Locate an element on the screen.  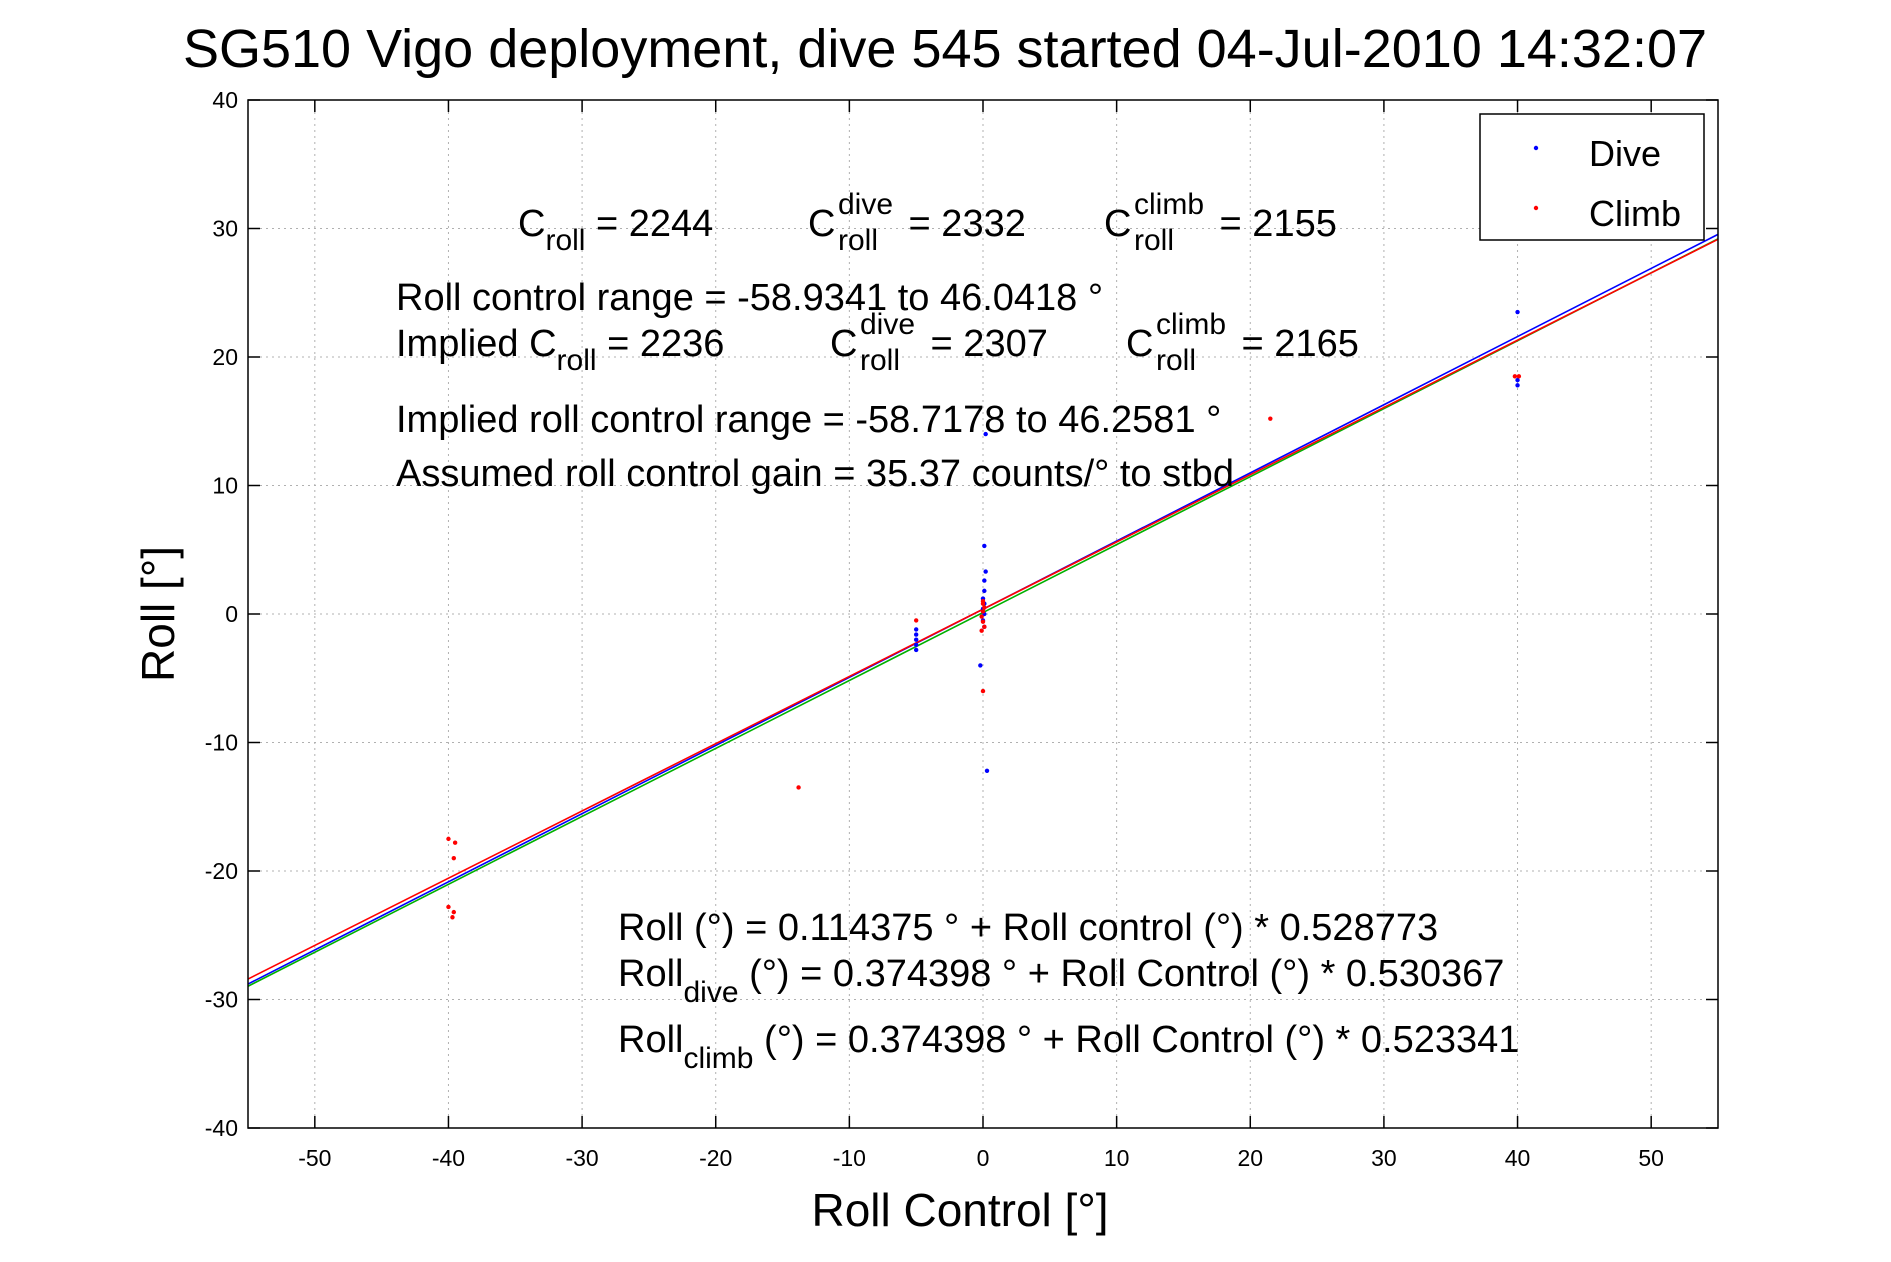
legend: Dive Climb is located at coordinates (1592, 177).